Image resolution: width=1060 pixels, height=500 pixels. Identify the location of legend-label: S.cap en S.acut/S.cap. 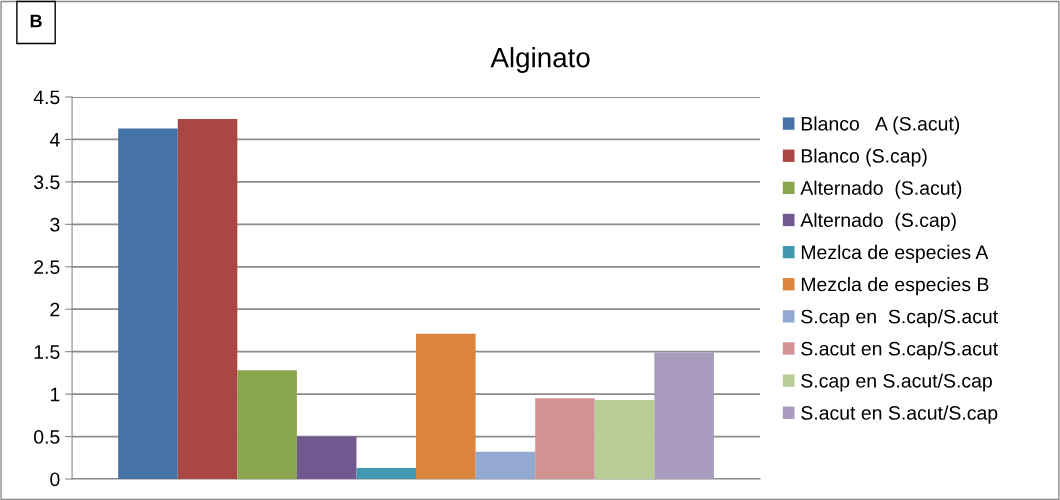
(896, 382).